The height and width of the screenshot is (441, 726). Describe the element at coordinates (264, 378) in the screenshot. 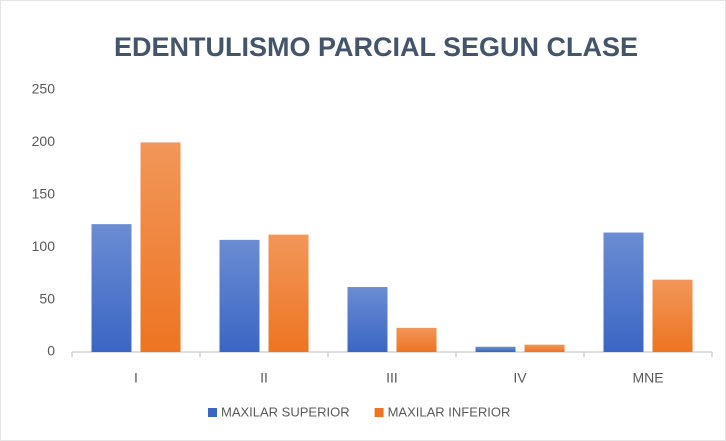

I see `x-tick-label: II` at that location.